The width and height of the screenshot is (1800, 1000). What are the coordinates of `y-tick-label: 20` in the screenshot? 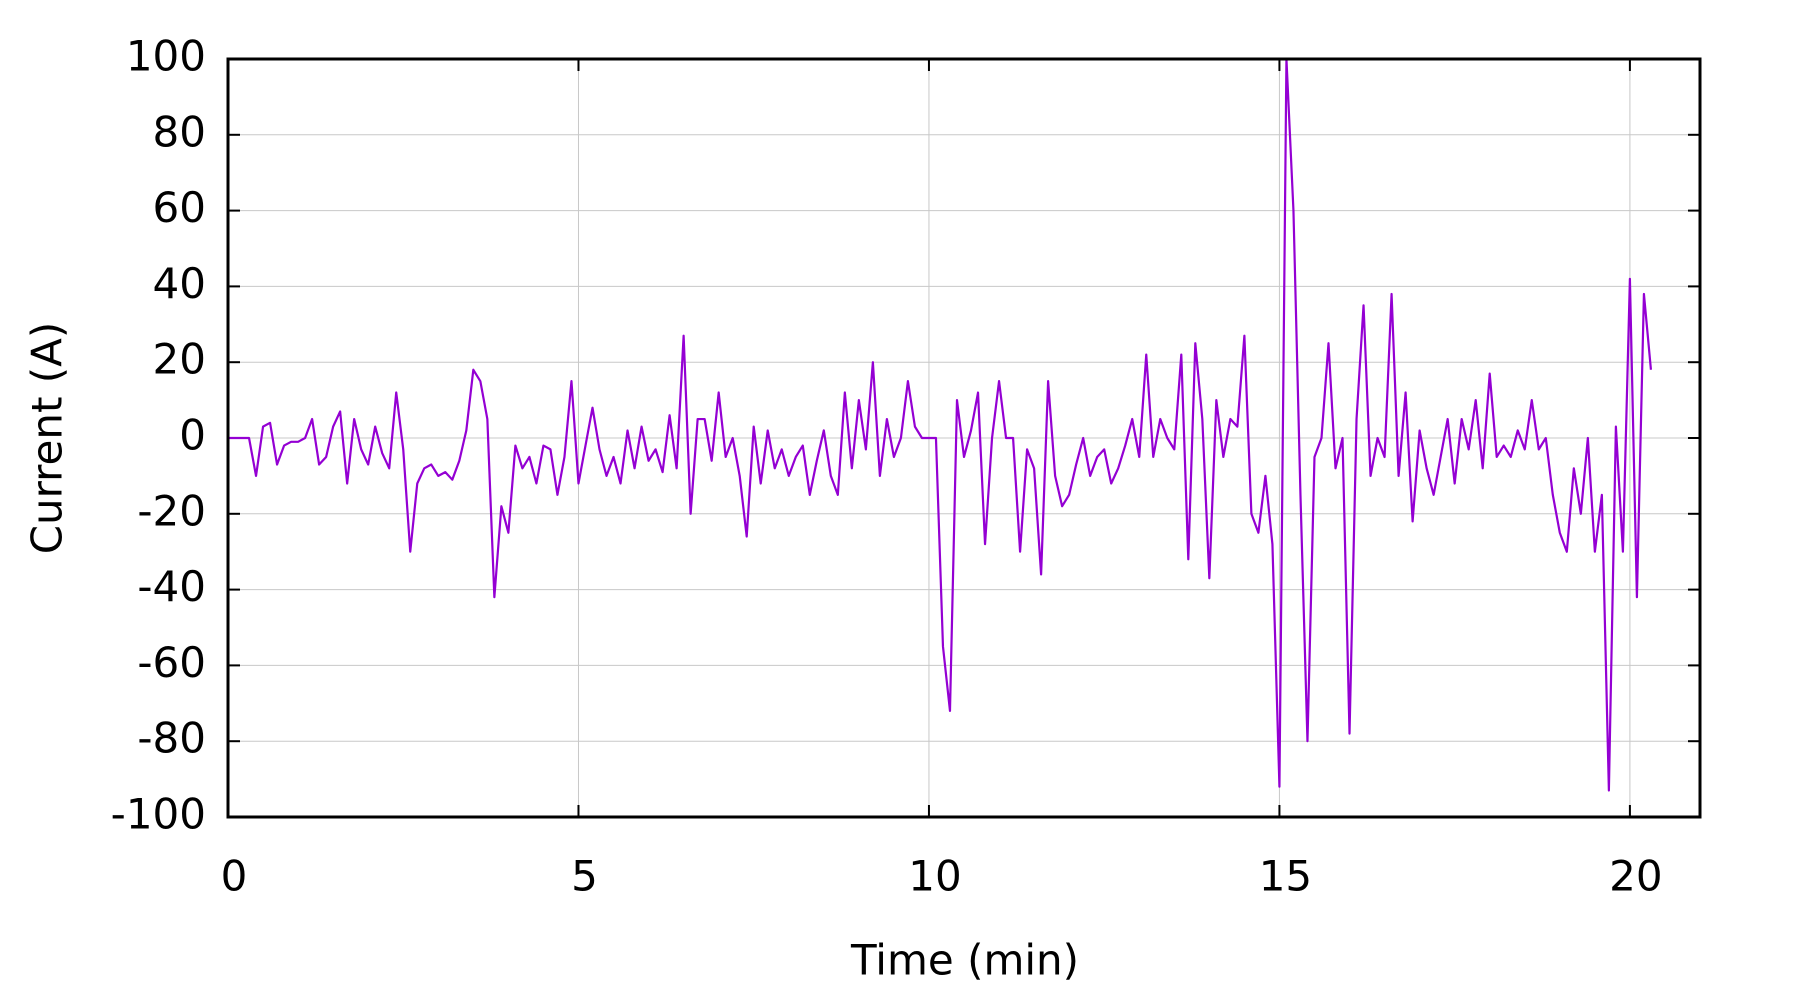 It's located at (179, 359).